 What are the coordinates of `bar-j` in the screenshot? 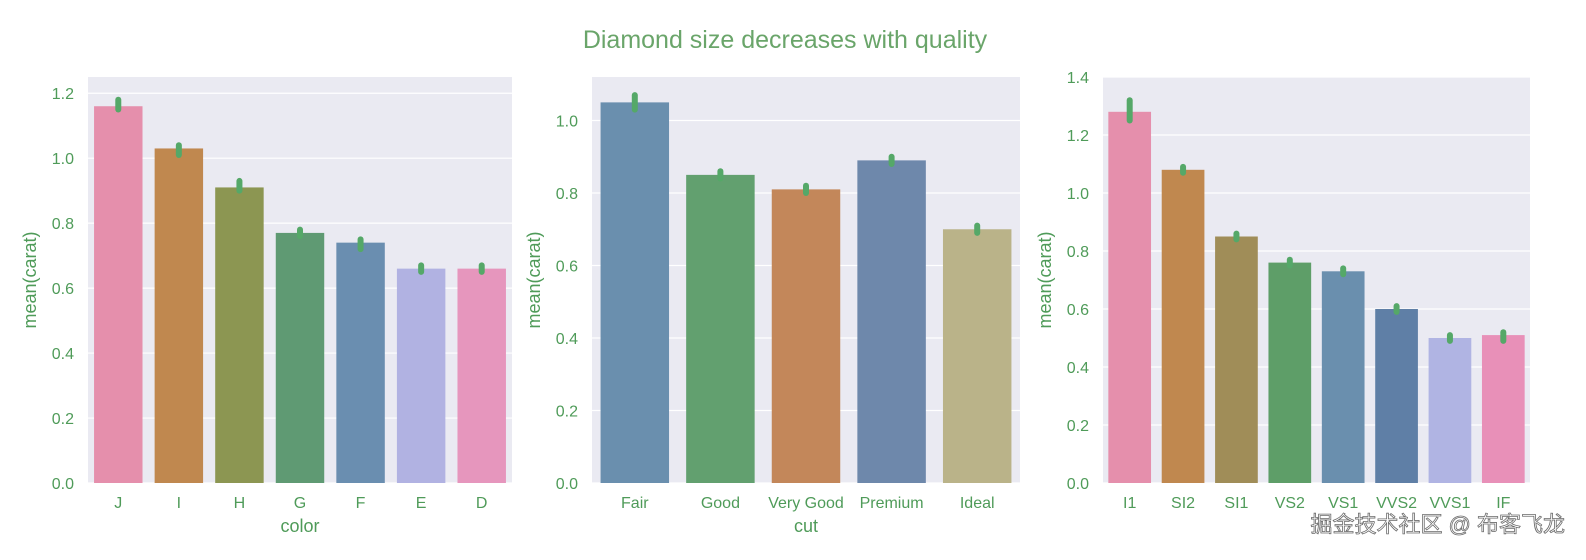 It's located at (118, 295).